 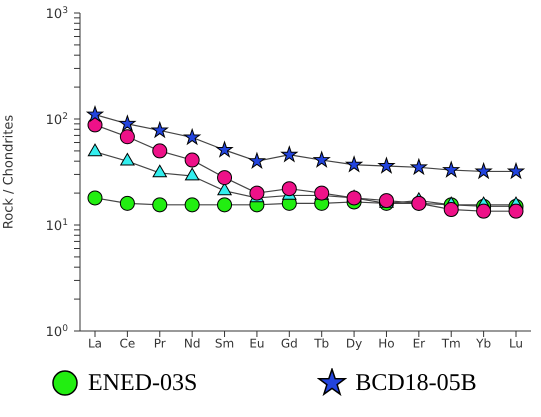 What do you see at coordinates (483, 343) in the screenshot?
I see `x-tick-label: Yb` at bounding box center [483, 343].